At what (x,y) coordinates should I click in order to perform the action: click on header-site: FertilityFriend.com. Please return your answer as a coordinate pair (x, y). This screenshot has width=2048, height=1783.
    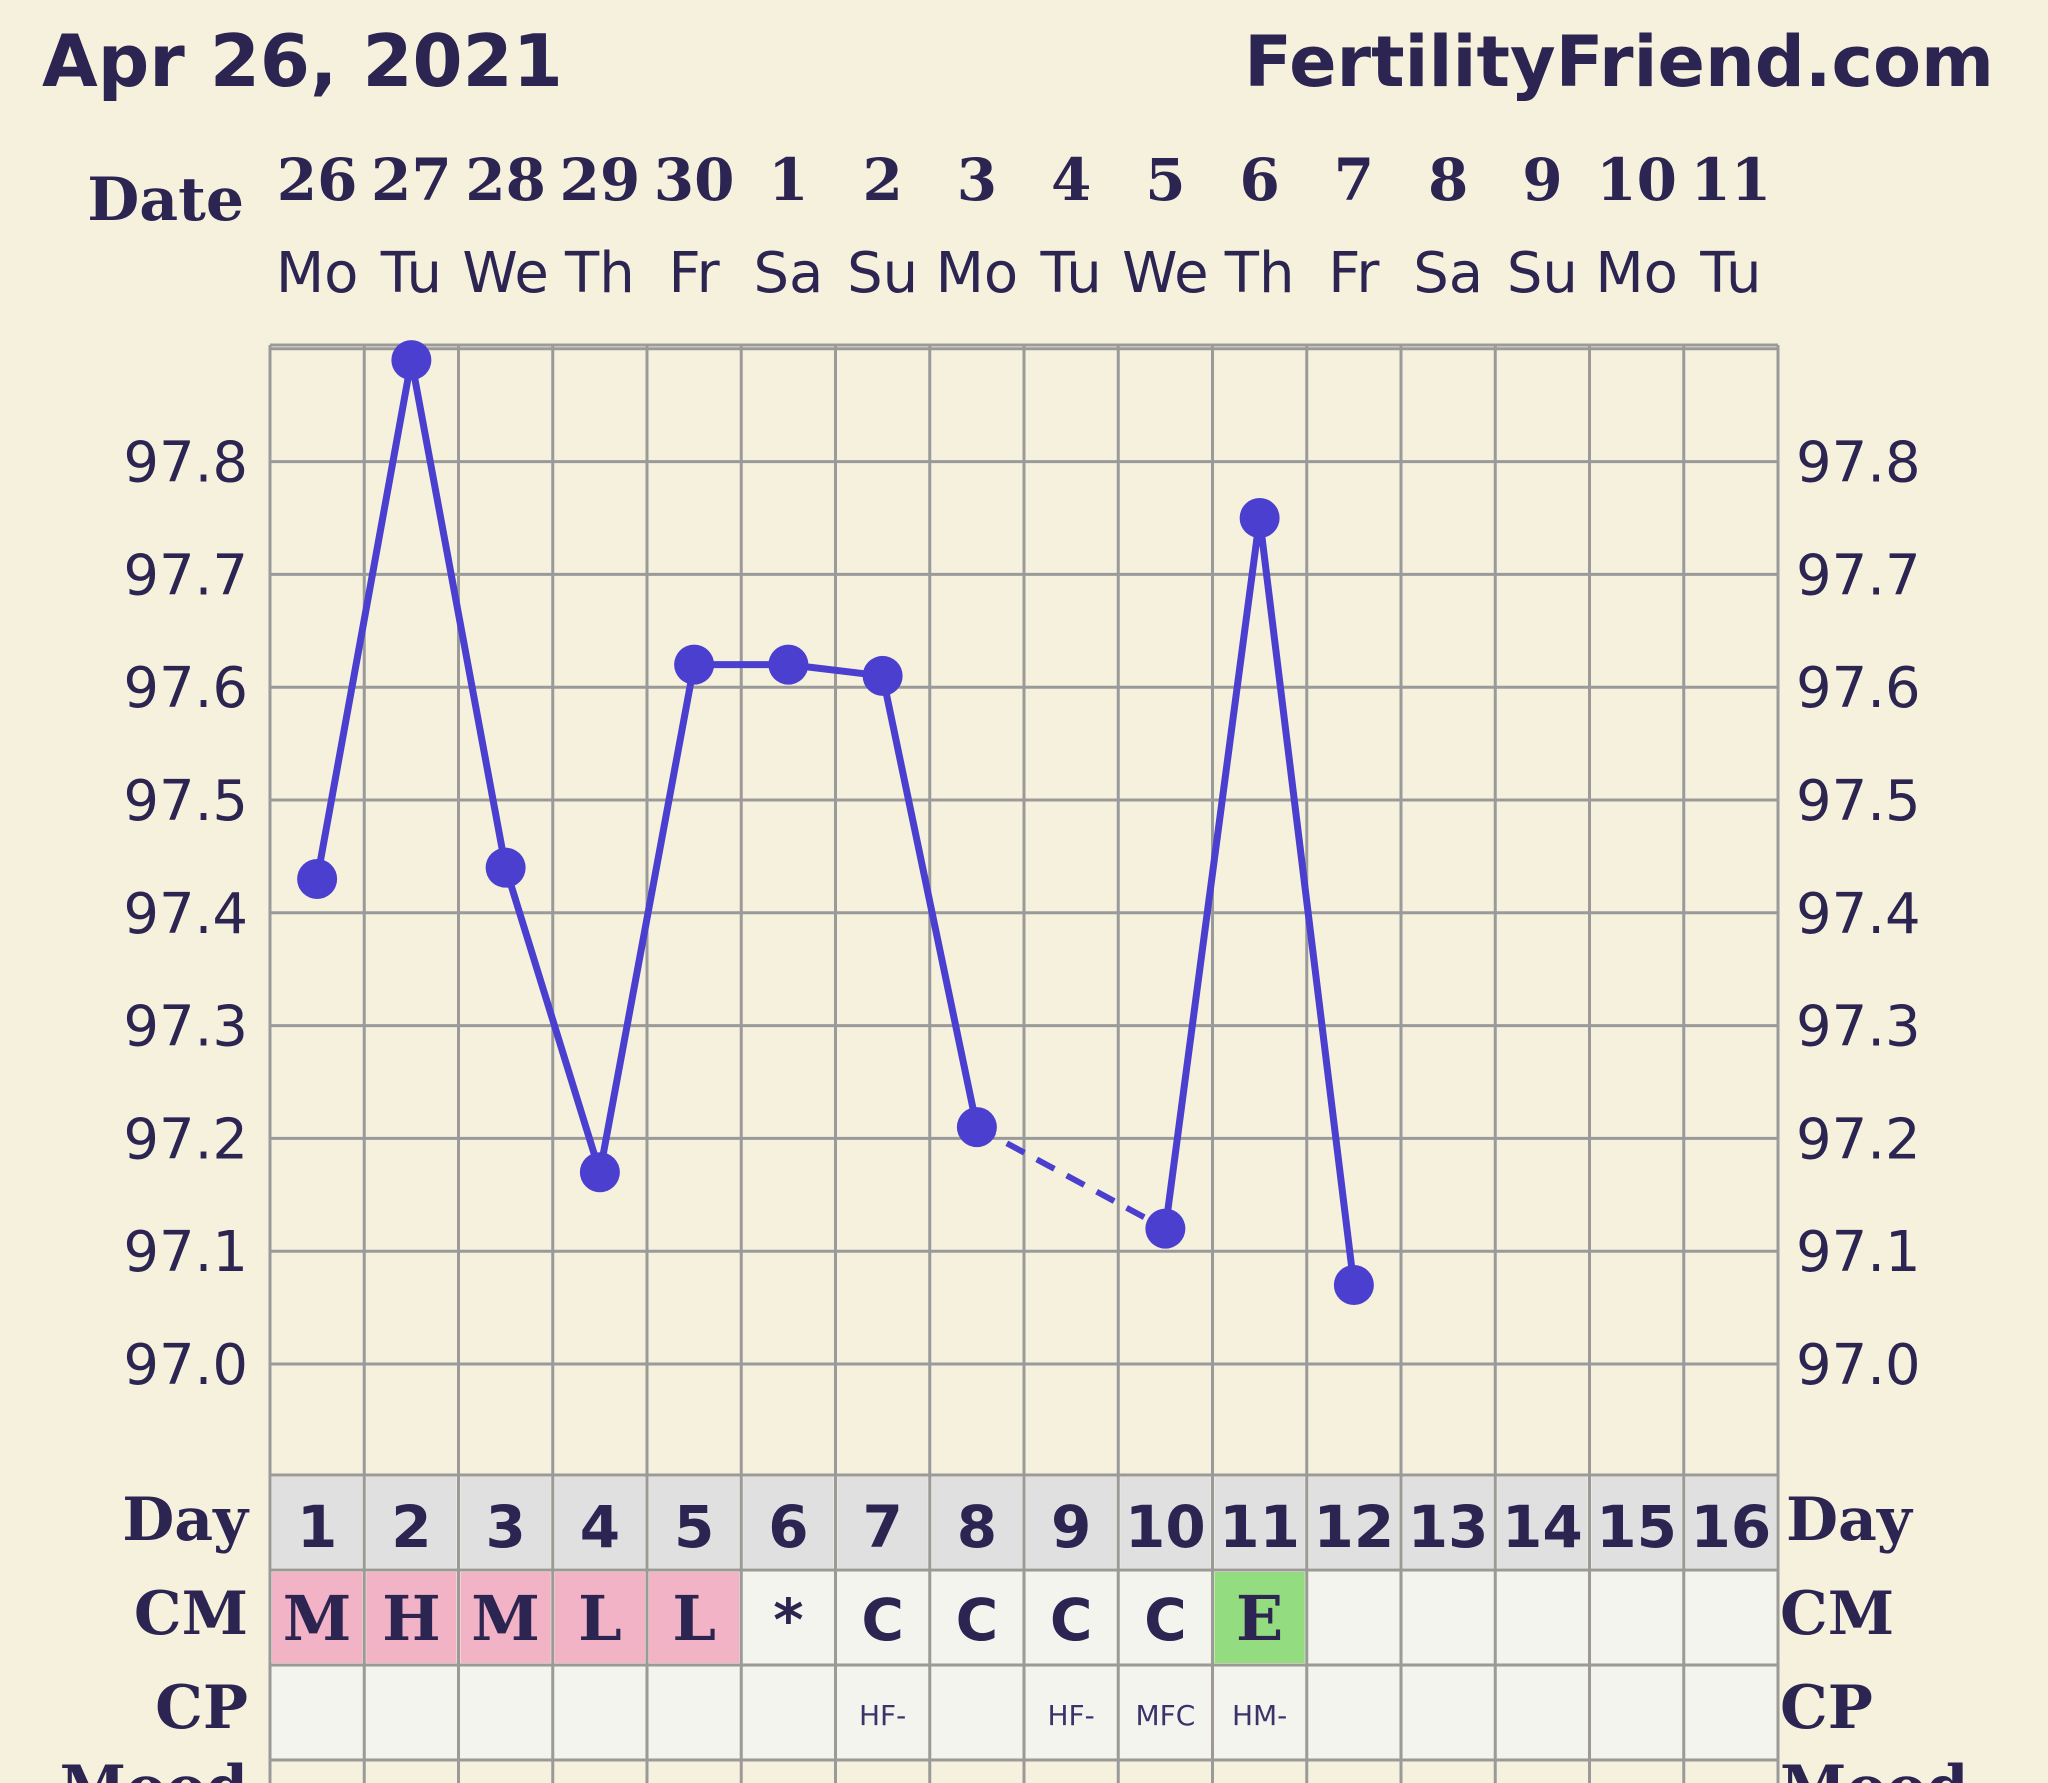
    Looking at the image, I should click on (1619, 62).